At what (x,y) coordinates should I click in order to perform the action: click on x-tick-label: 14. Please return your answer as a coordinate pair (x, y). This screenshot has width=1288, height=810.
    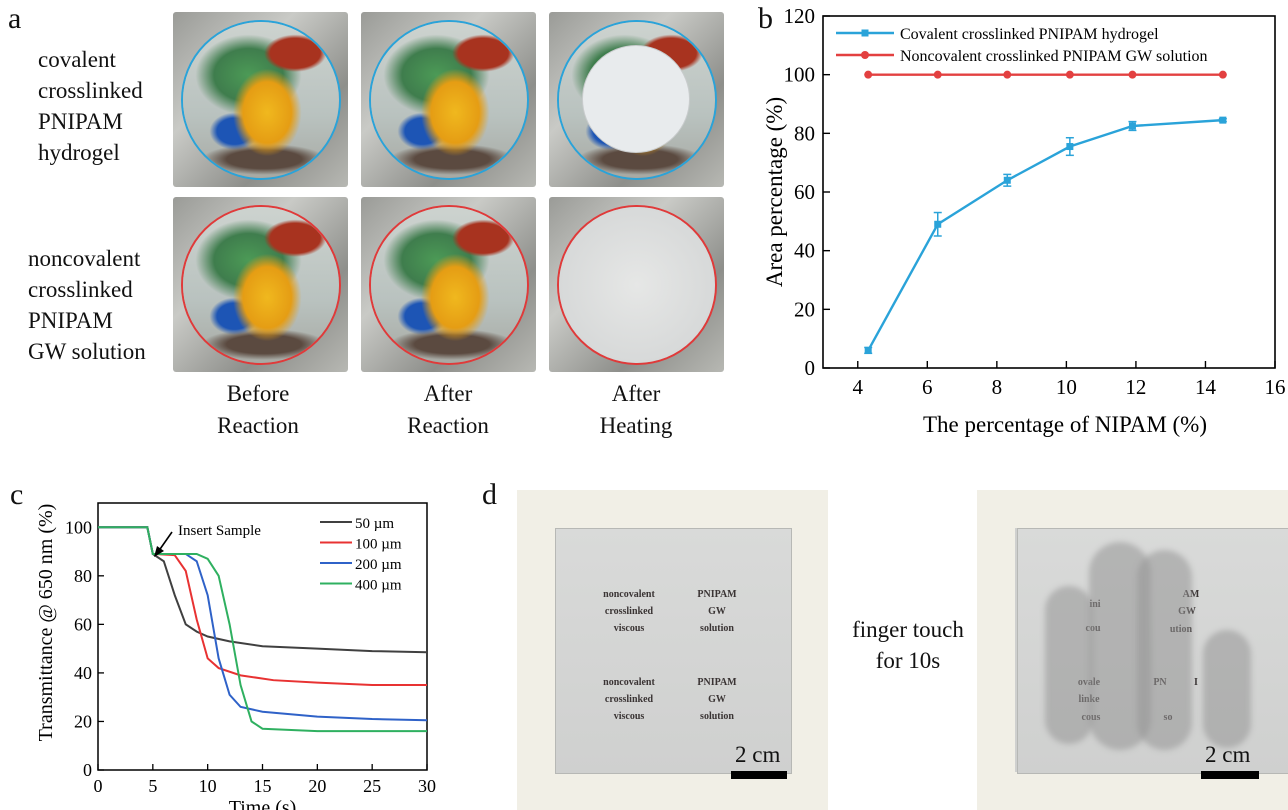
    Looking at the image, I should click on (1206, 387).